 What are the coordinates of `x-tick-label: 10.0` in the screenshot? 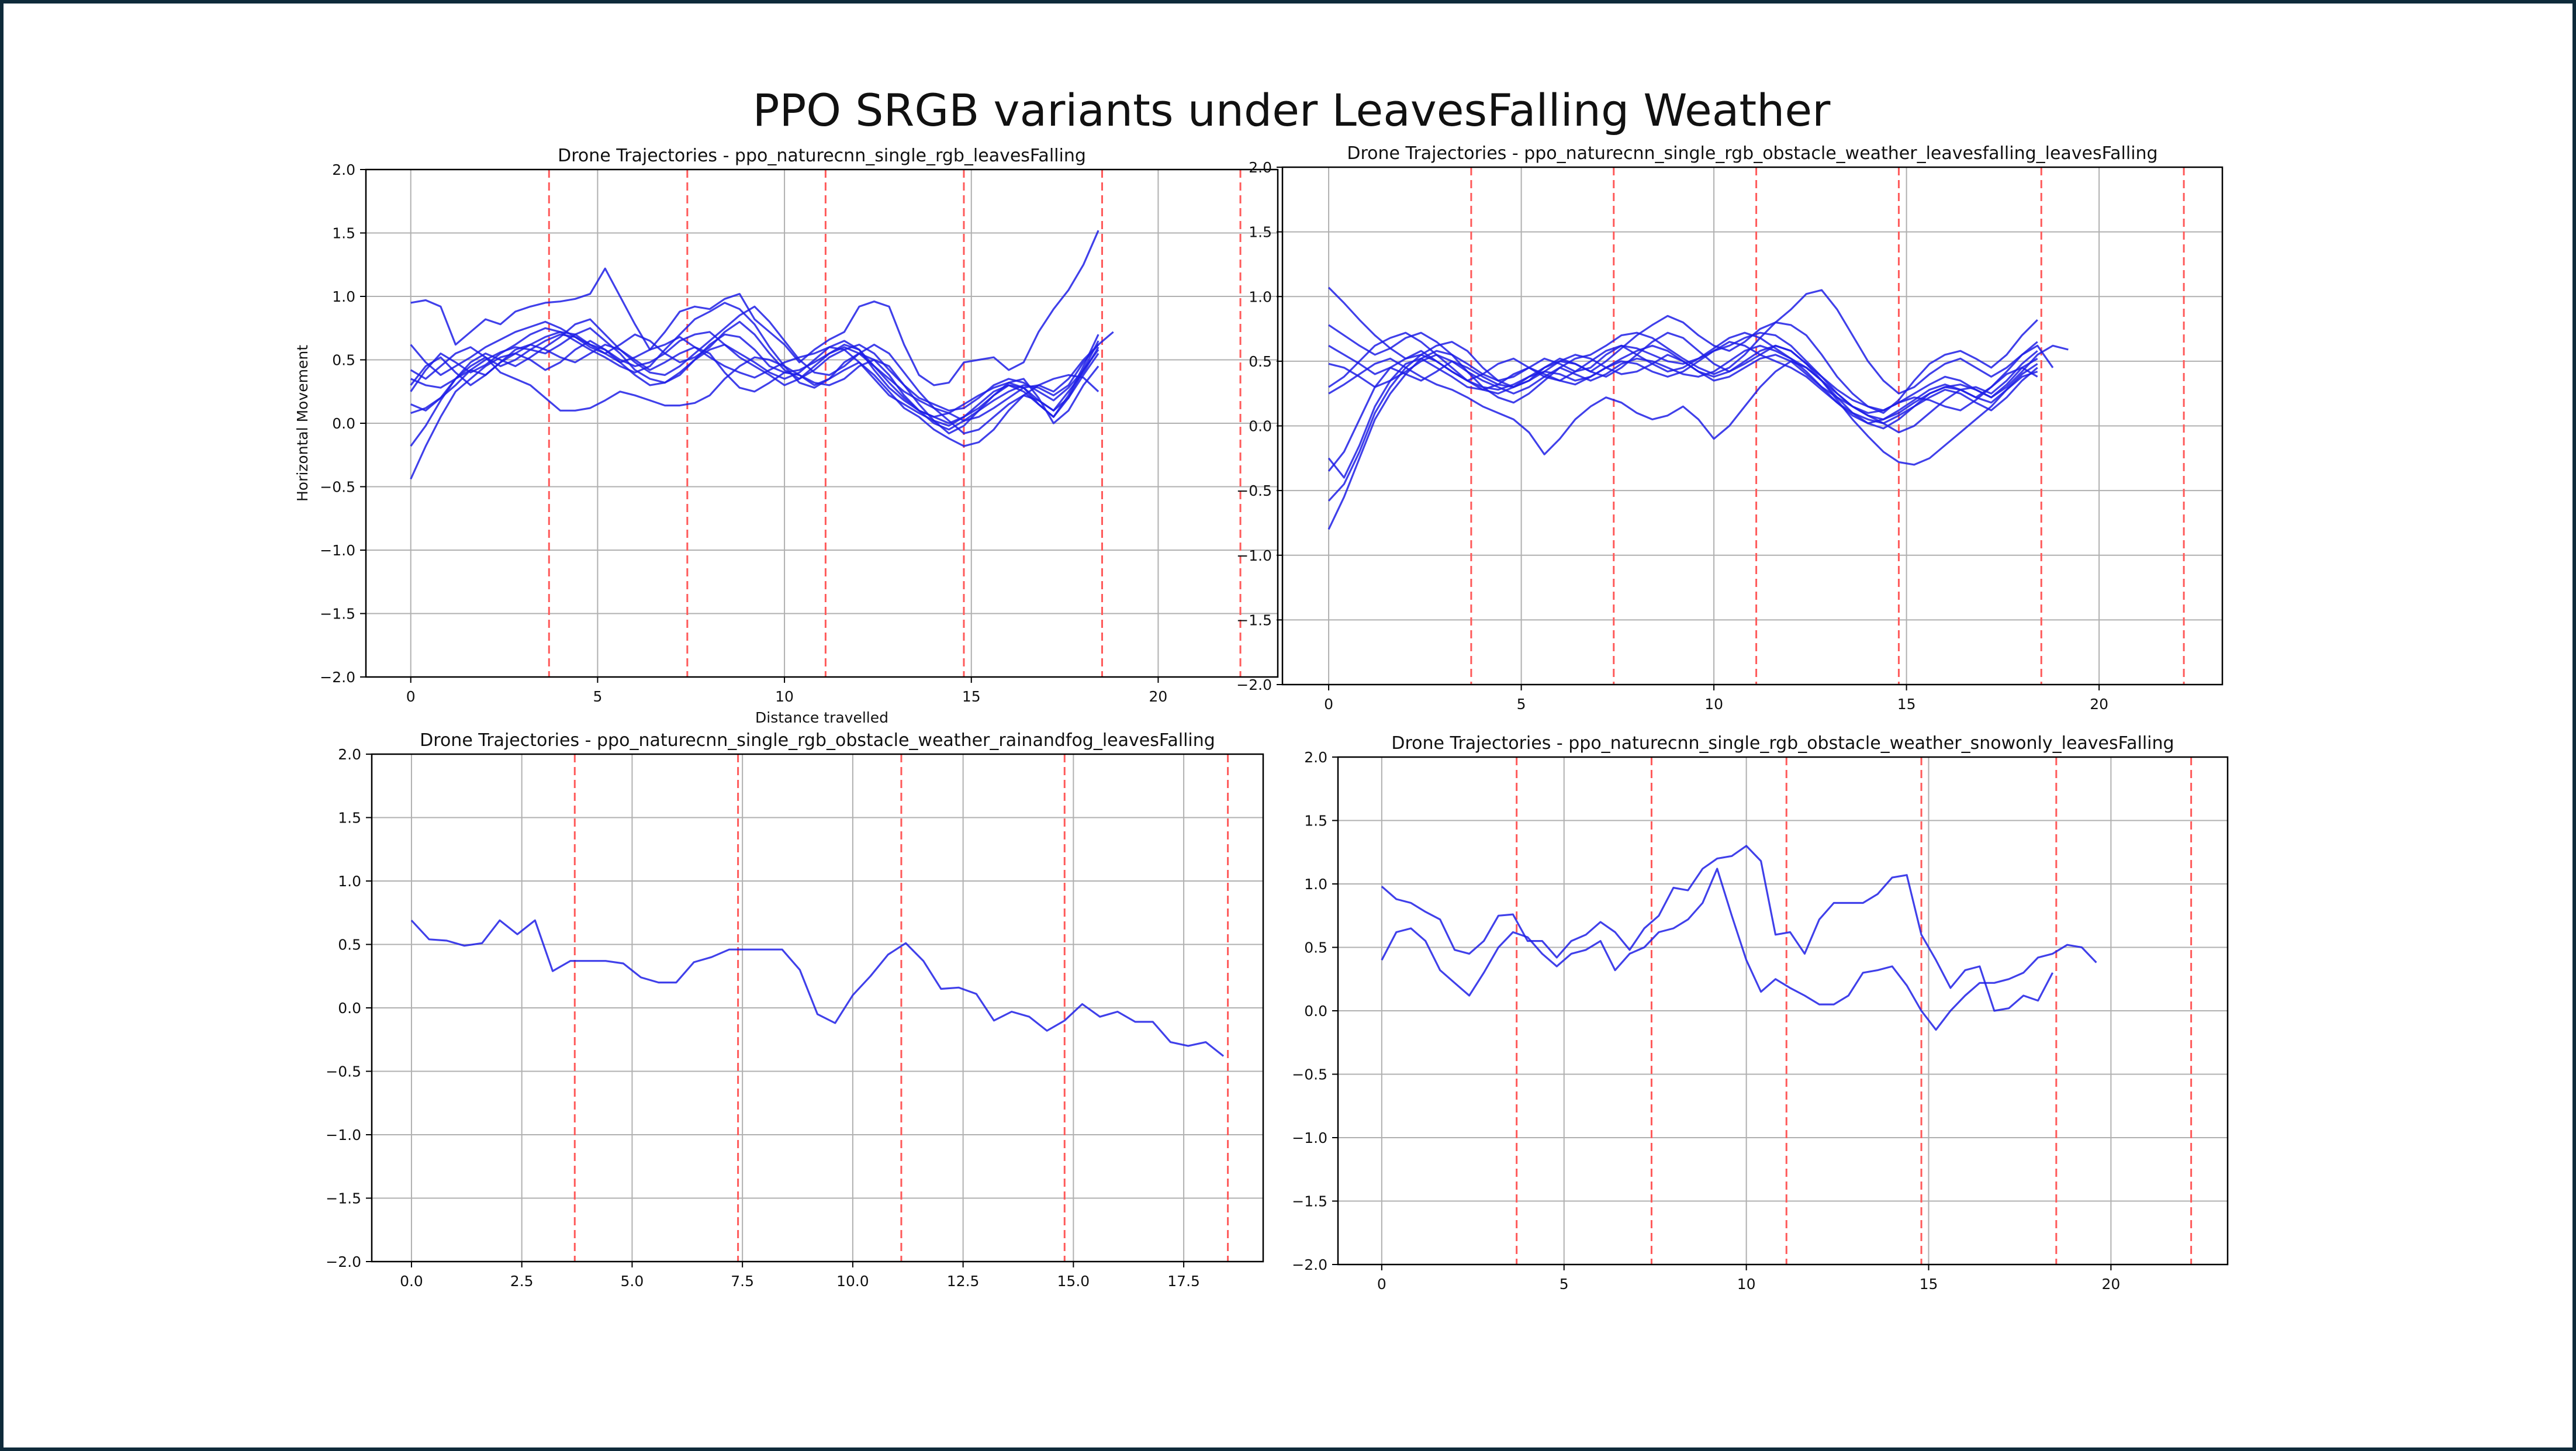 It's located at (852, 1281).